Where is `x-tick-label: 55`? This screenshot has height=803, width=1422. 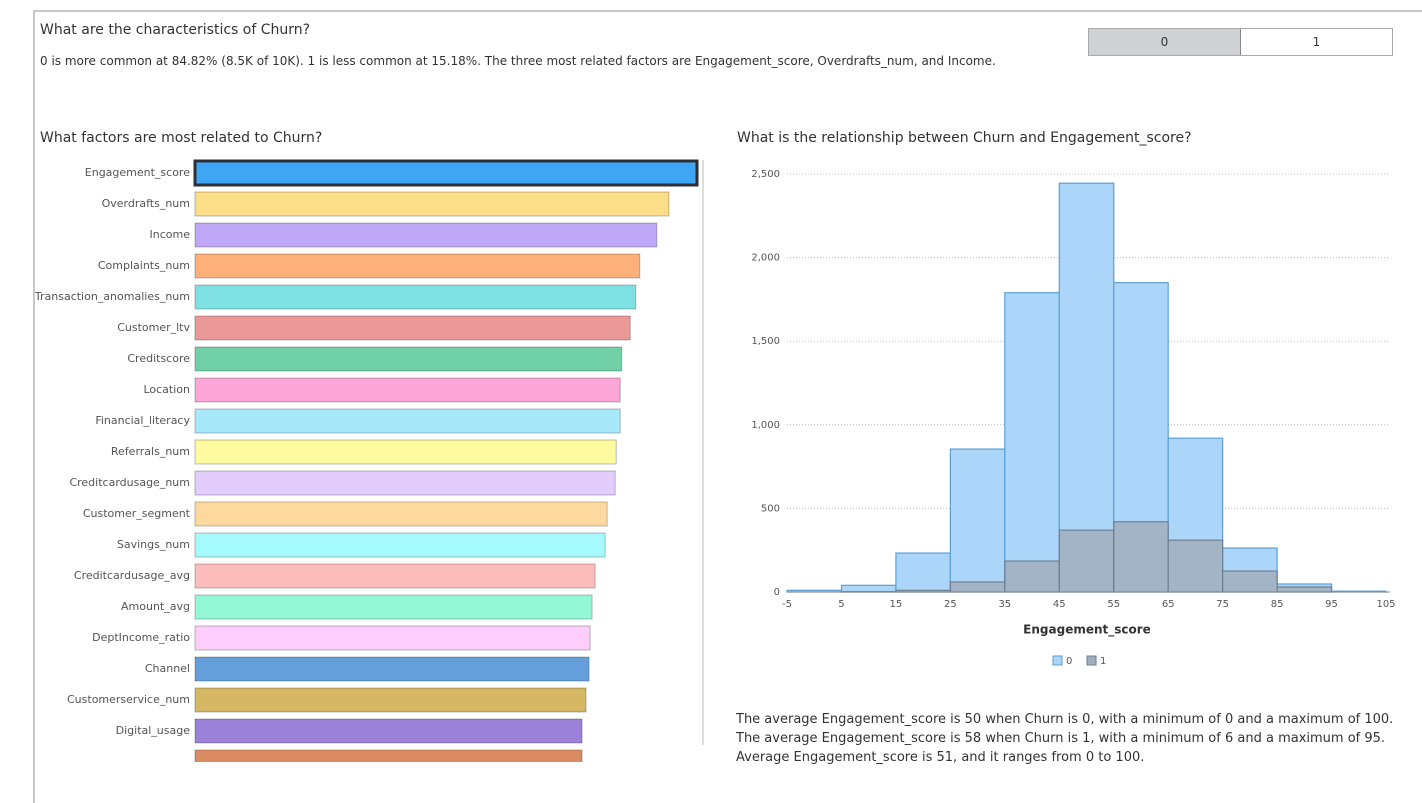 x-tick-label: 55 is located at coordinates (1113, 604).